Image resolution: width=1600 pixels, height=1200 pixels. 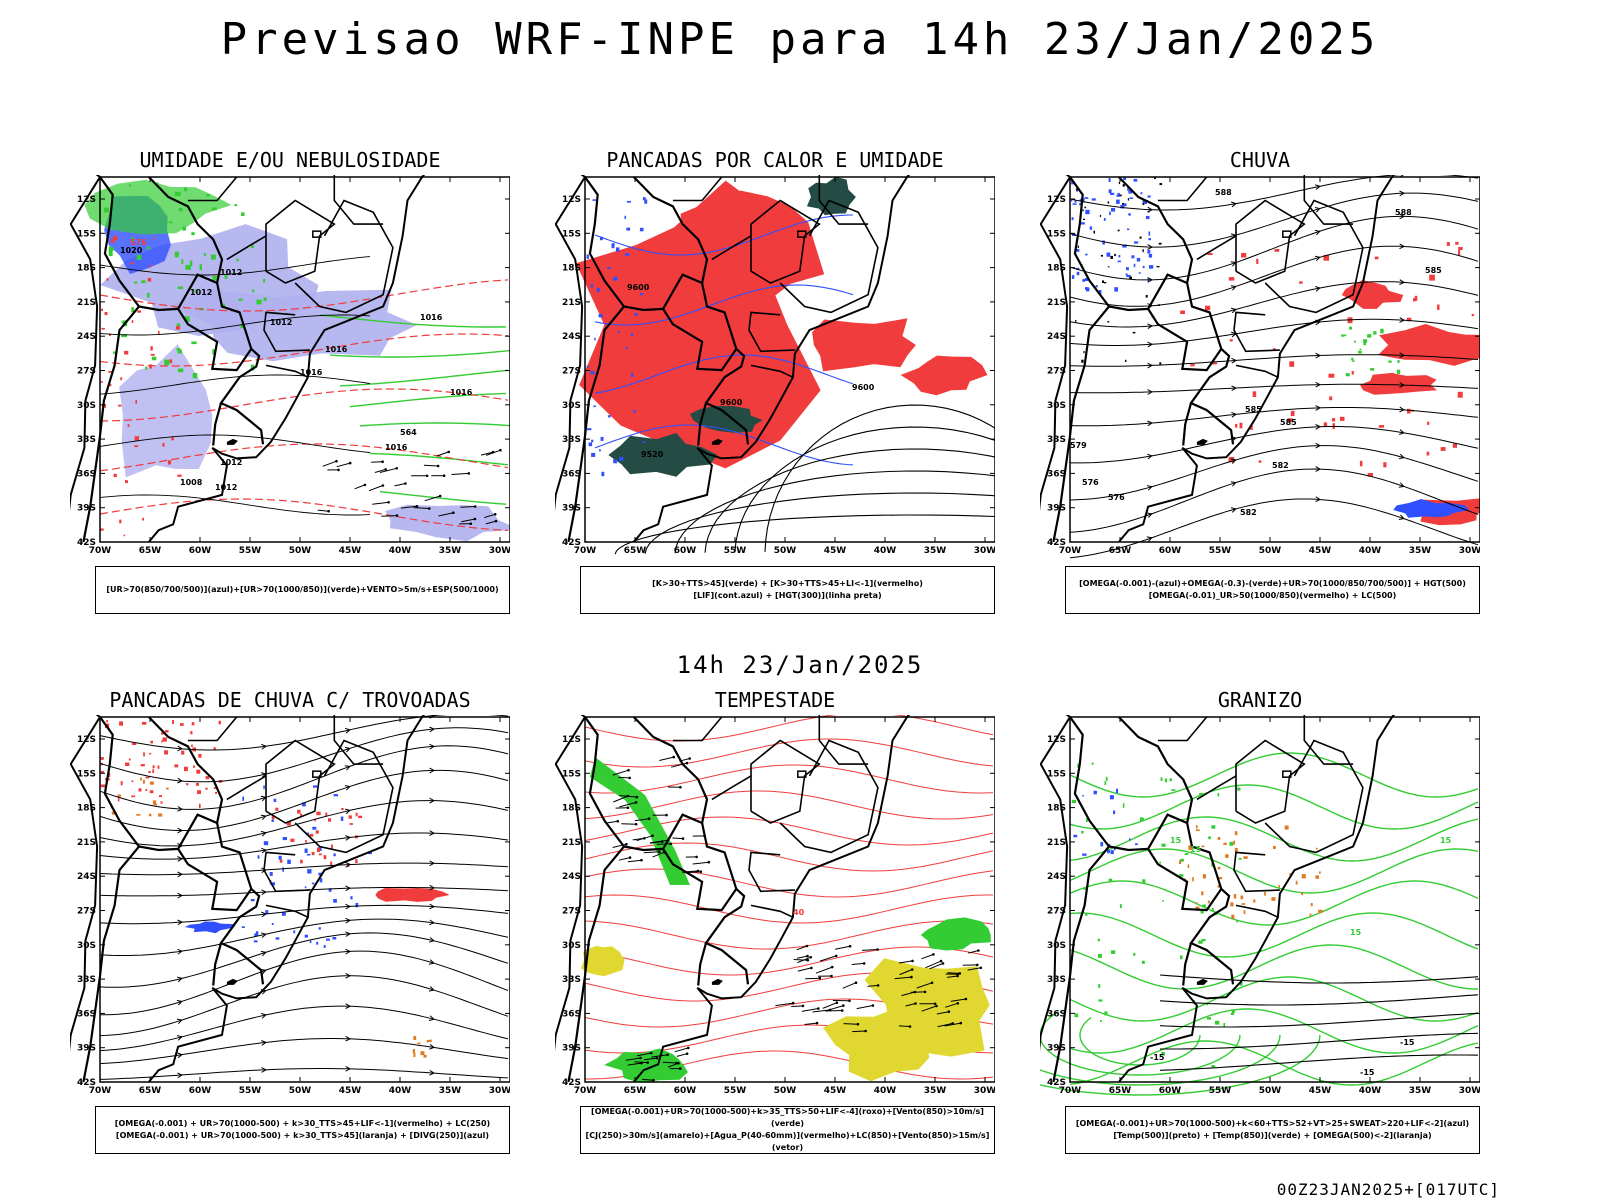 What do you see at coordinates (799, 912) in the screenshot?
I see `contour-labels: 40` at bounding box center [799, 912].